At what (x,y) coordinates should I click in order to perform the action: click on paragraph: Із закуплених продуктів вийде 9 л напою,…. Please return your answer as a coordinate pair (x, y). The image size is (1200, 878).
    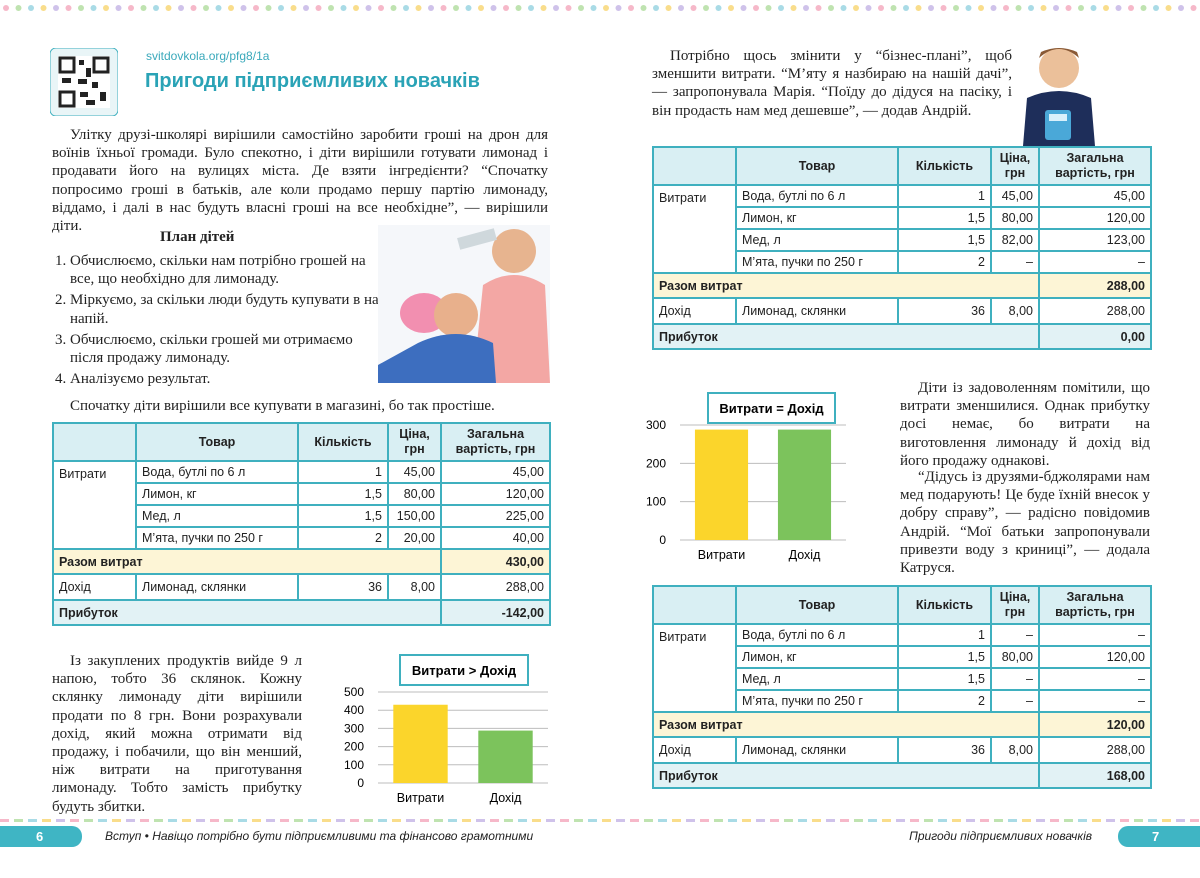
    Looking at the image, I should click on (177, 734).